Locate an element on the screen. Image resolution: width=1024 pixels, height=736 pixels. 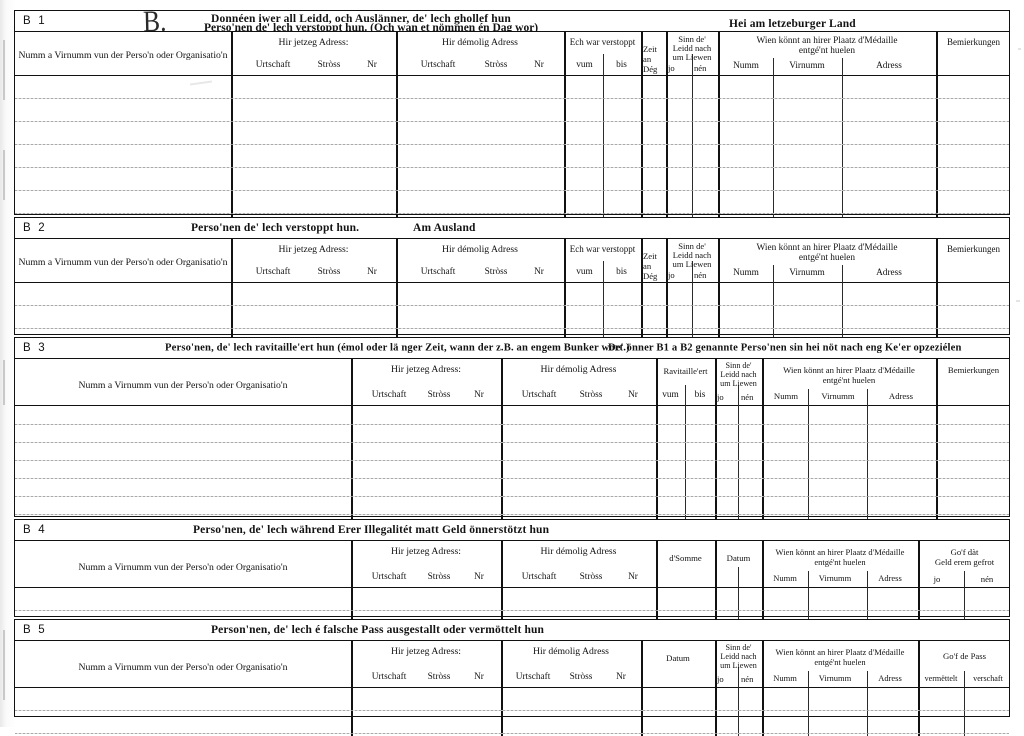
col-b5-current-stross: Stròss is located at coordinates (439, 677).